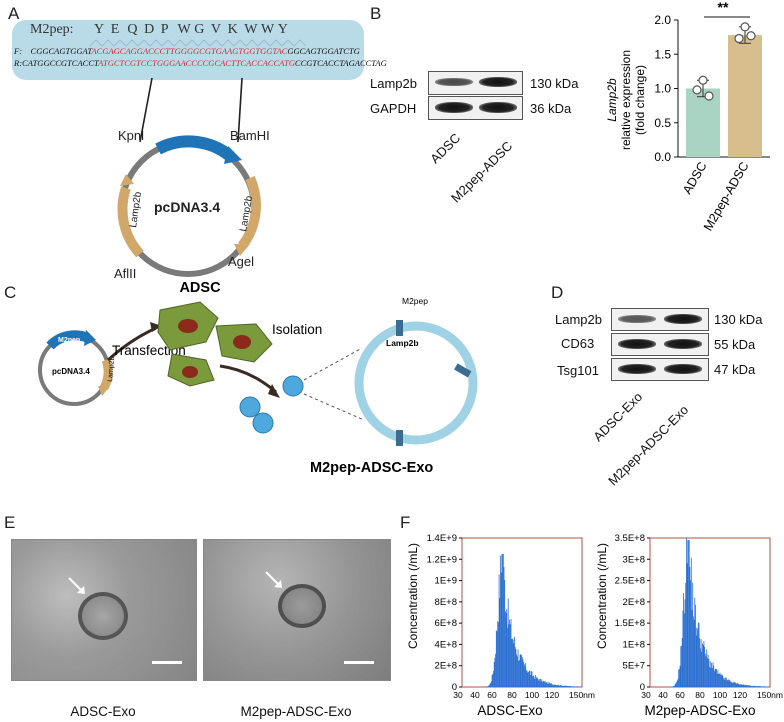  I want to click on blot-b-row1-size: 130 kDa, so click(554, 83).